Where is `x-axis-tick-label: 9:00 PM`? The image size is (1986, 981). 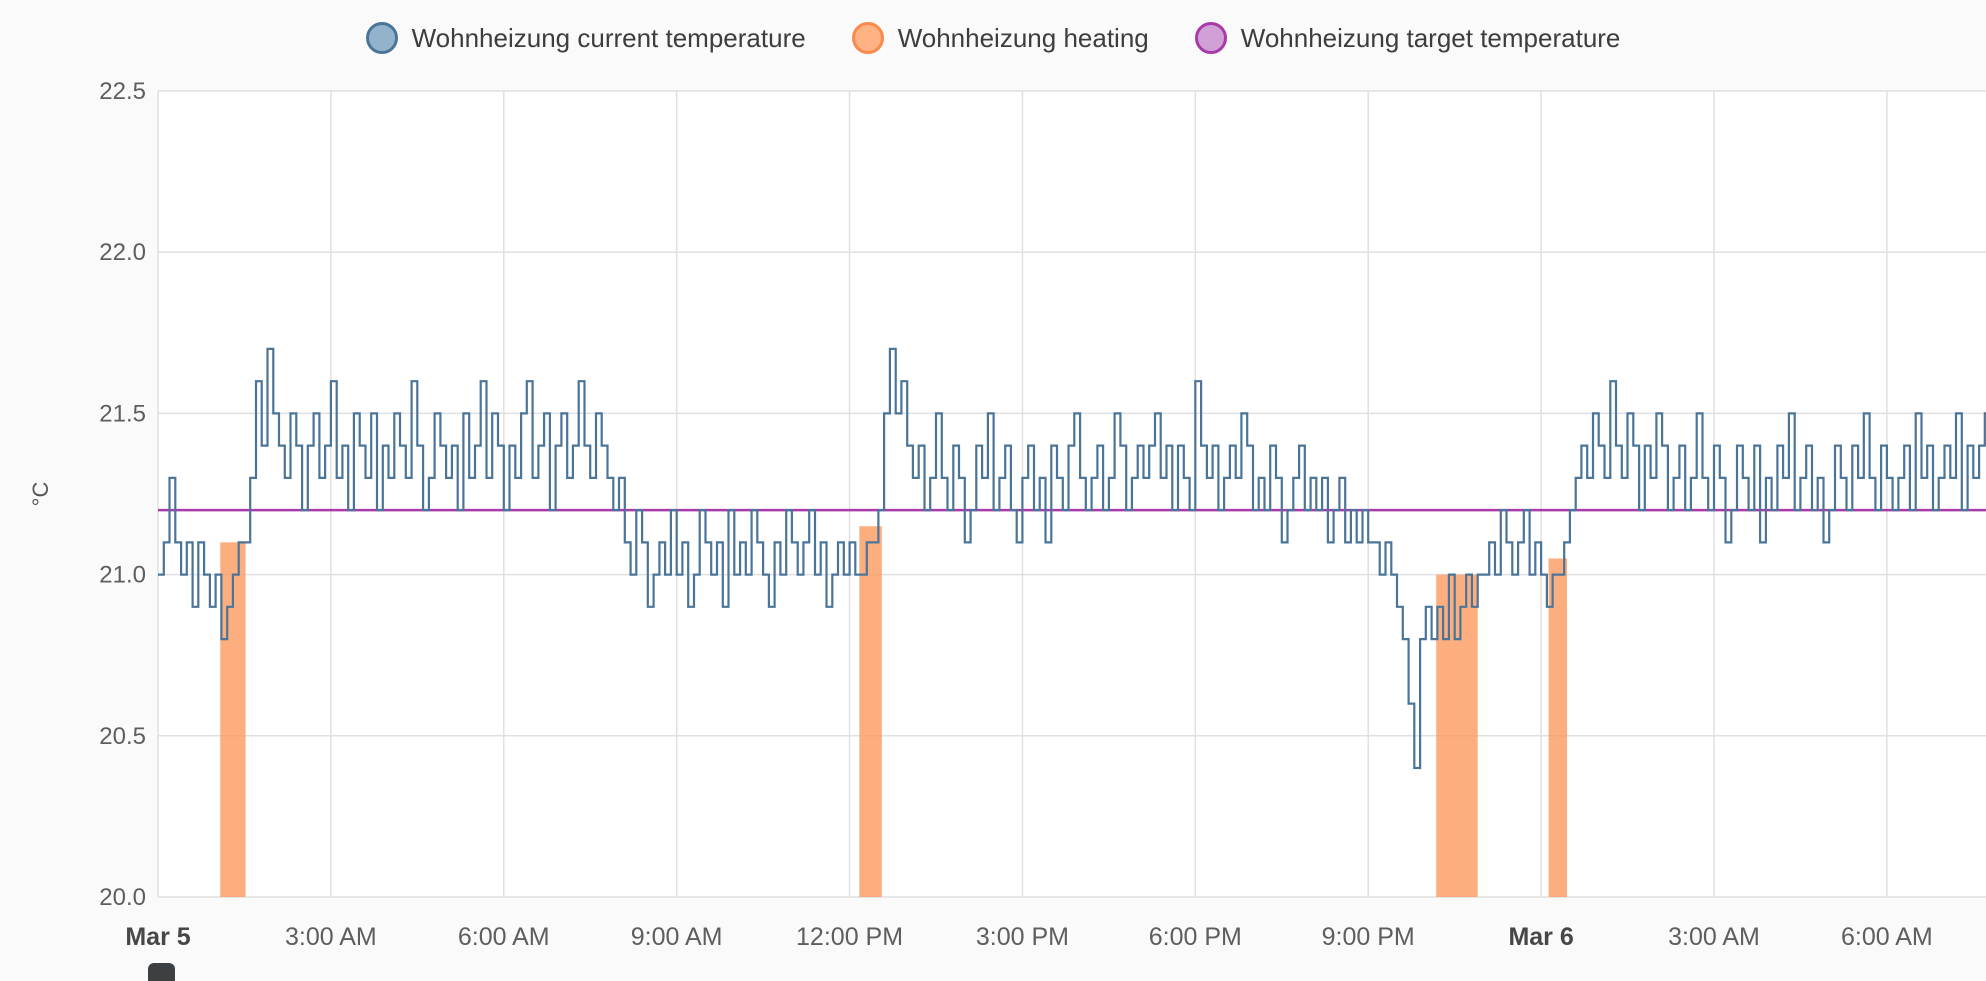 x-axis-tick-label: 9:00 PM is located at coordinates (1368, 937).